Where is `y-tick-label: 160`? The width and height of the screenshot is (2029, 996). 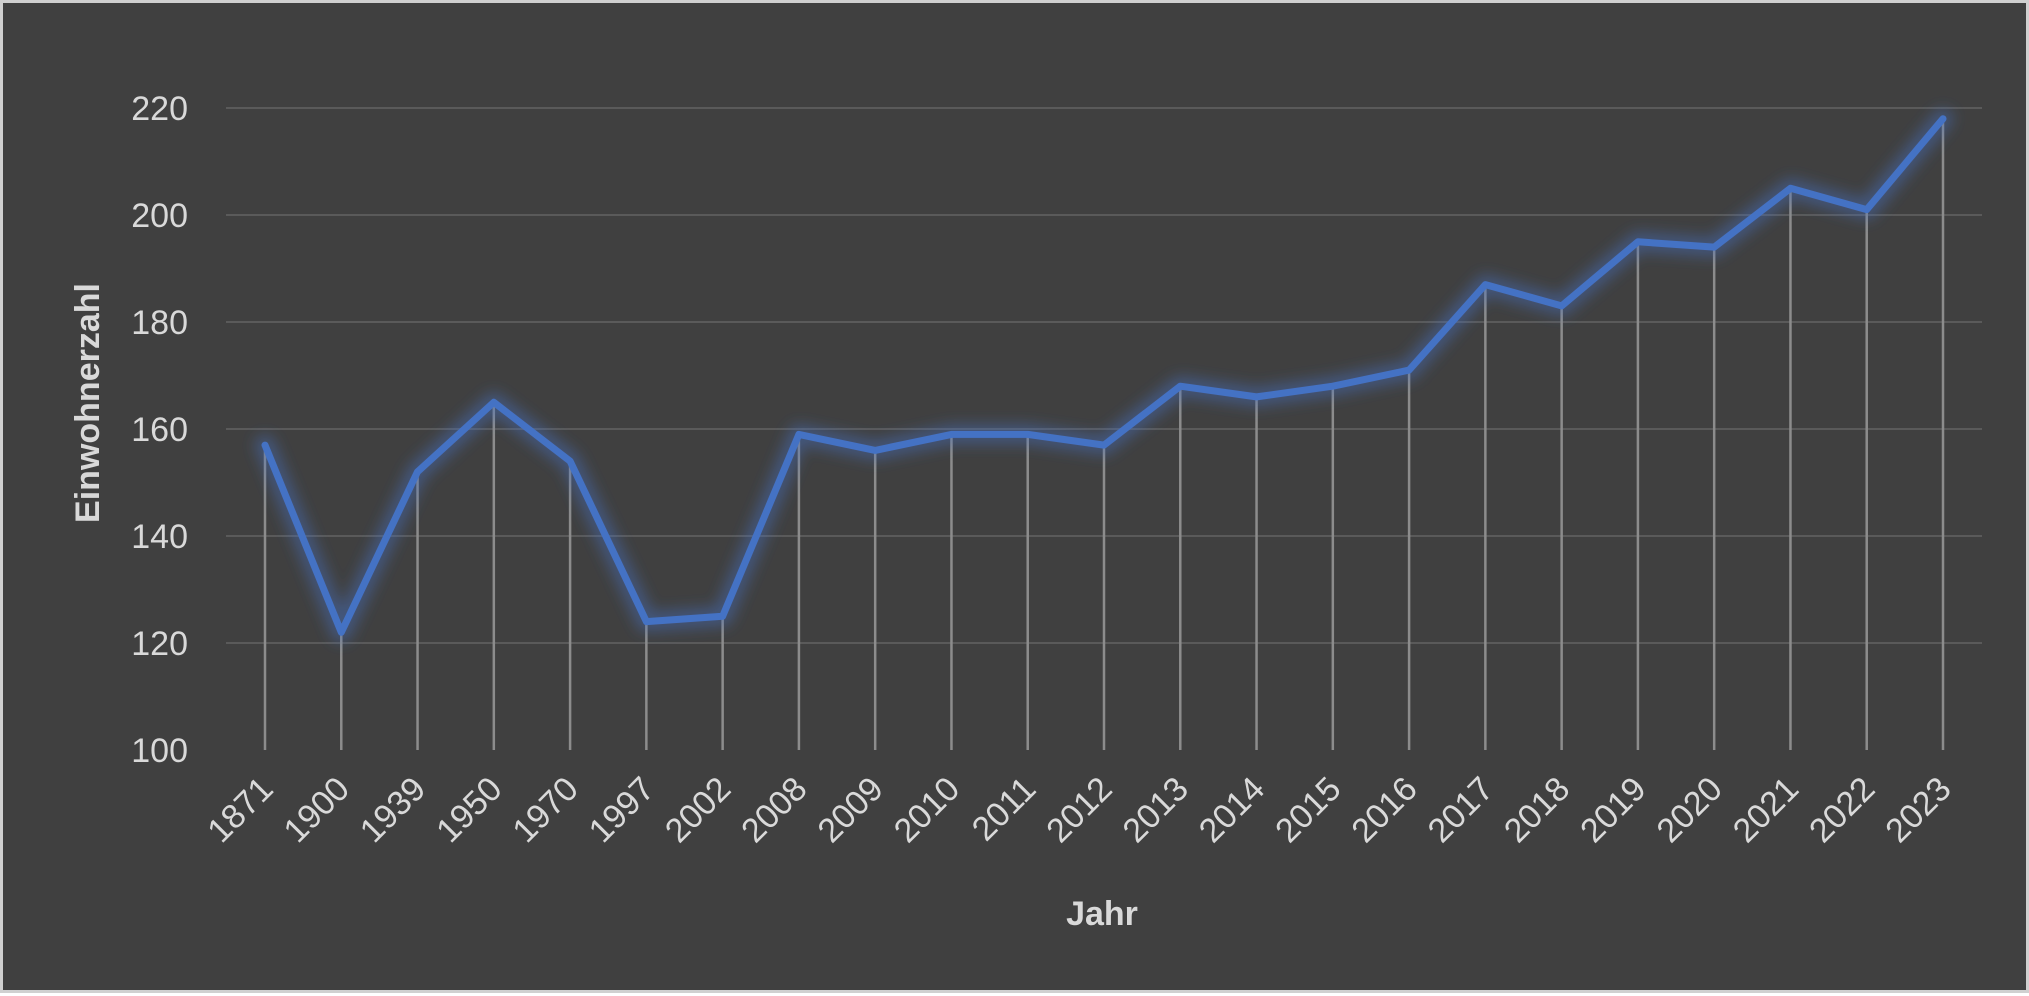
y-tick-label: 160 is located at coordinates (159, 430).